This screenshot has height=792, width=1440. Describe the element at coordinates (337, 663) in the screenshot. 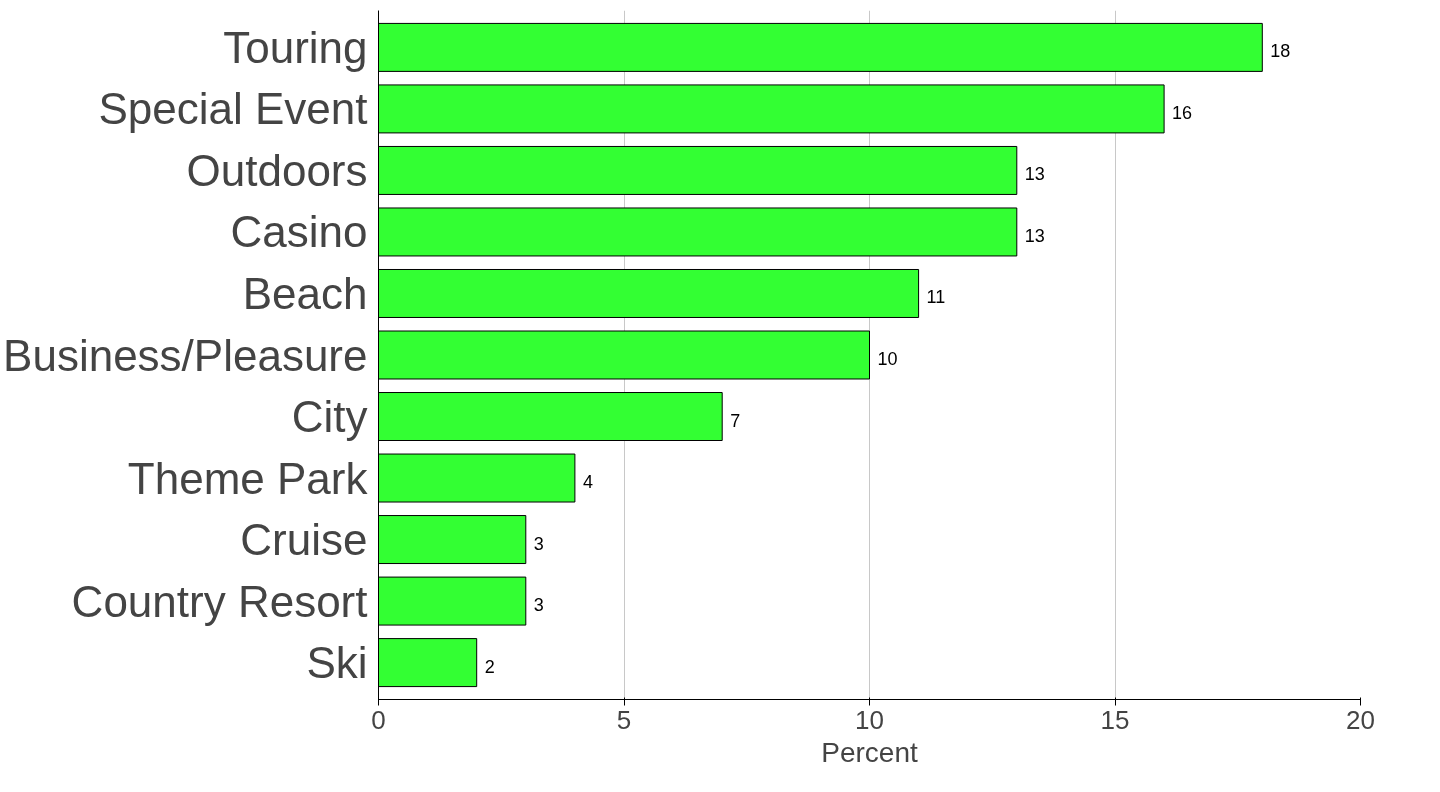

I see `y-tick-label: Ski` at that location.